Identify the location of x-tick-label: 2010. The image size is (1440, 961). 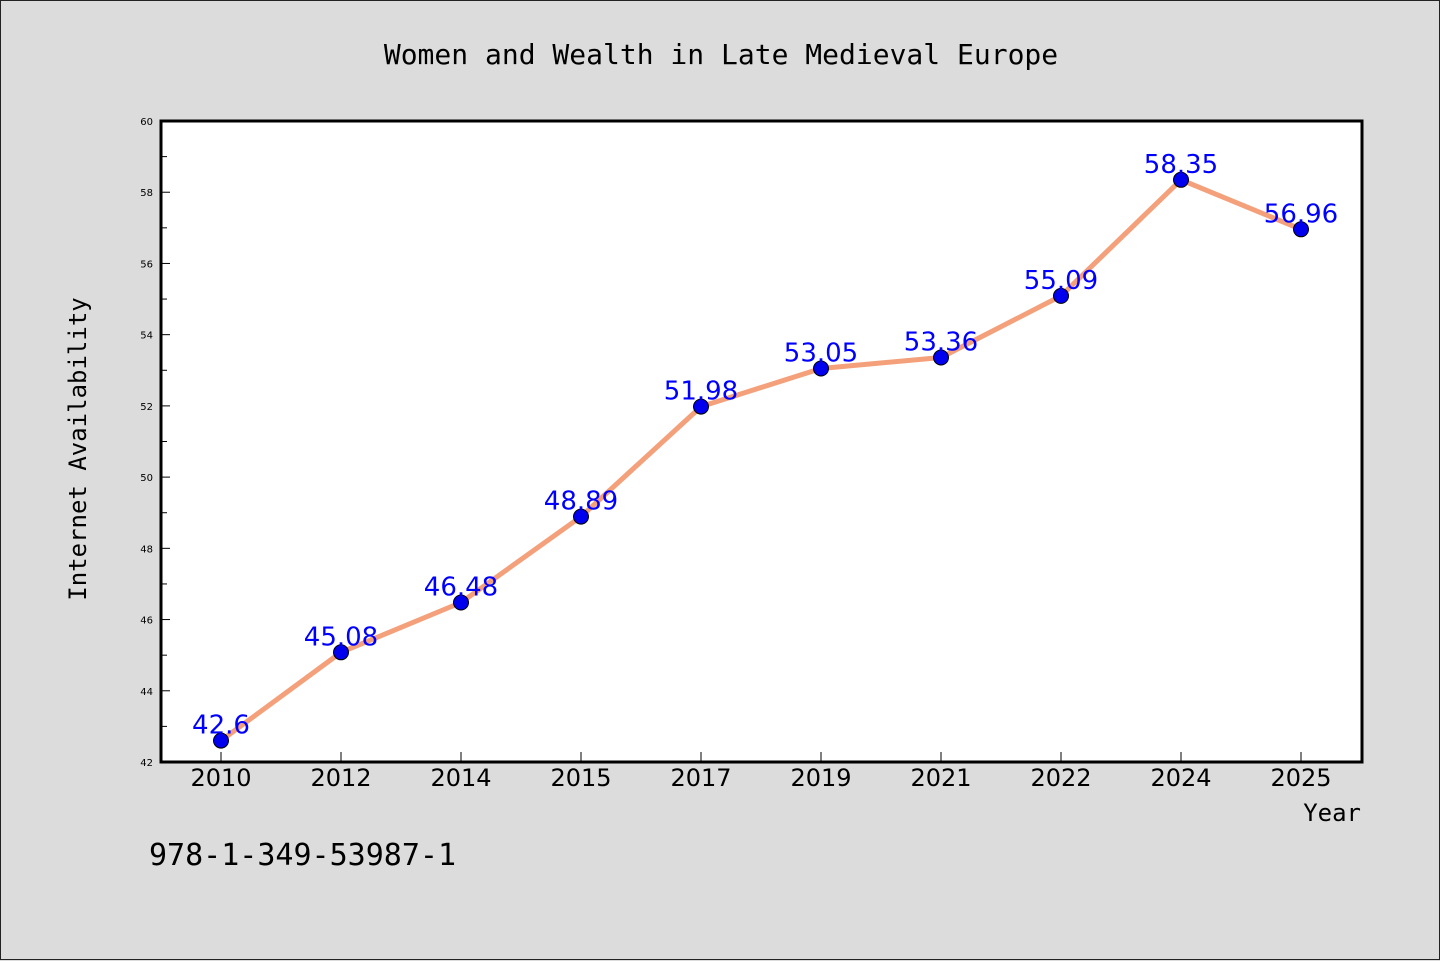
(220, 778).